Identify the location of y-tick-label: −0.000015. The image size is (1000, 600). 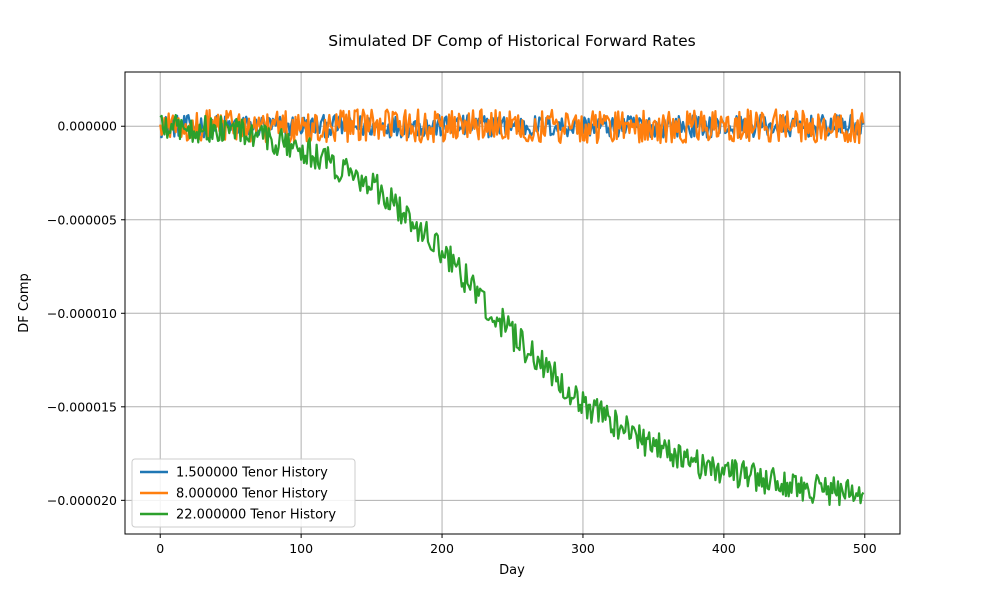
(82, 406).